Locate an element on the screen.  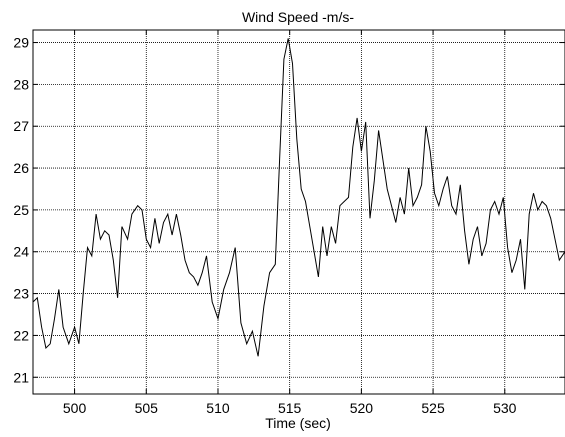
y-tick-labels: 21 22 23 24 25 26 27 28 29 is located at coordinates (21, 210).